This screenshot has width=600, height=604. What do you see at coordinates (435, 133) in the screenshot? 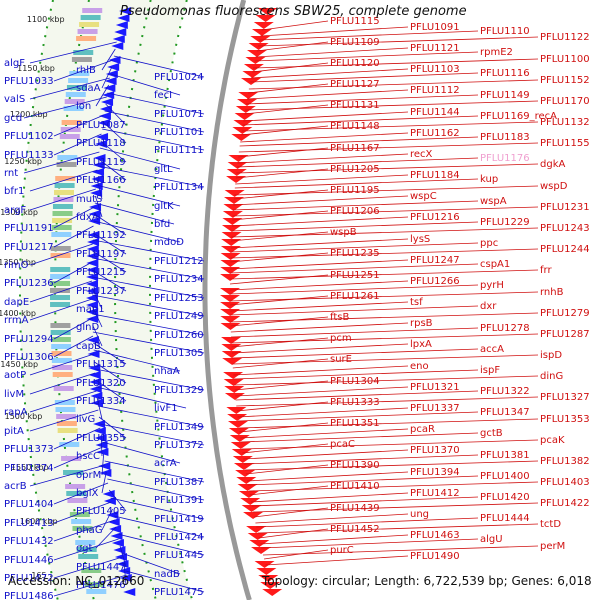
I see `right-gene-label: PFLU1162` at bounding box center [435, 133].